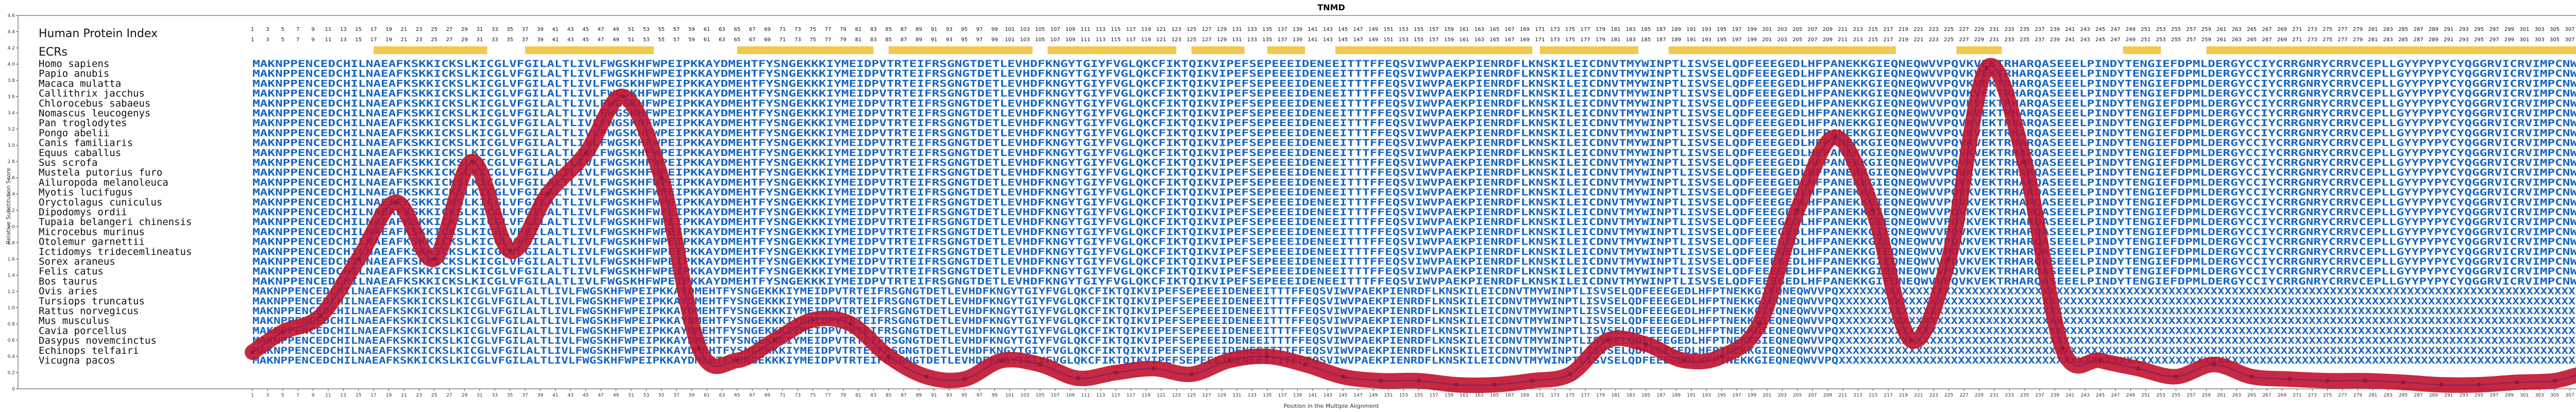 The width and height of the screenshot is (2576, 412). What do you see at coordinates (80, 153) in the screenshot?
I see `species-name: Equus caballus` at bounding box center [80, 153].